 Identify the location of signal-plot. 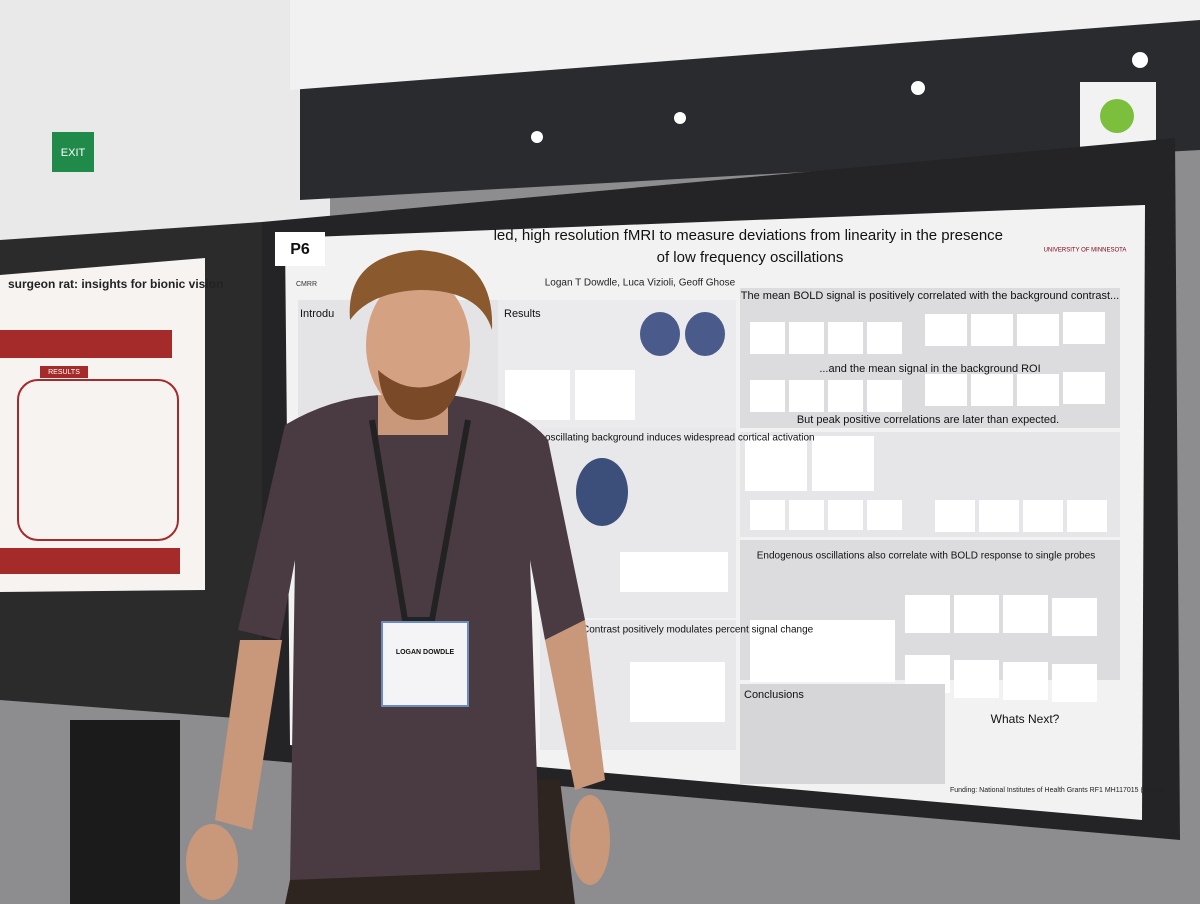
(674, 572).